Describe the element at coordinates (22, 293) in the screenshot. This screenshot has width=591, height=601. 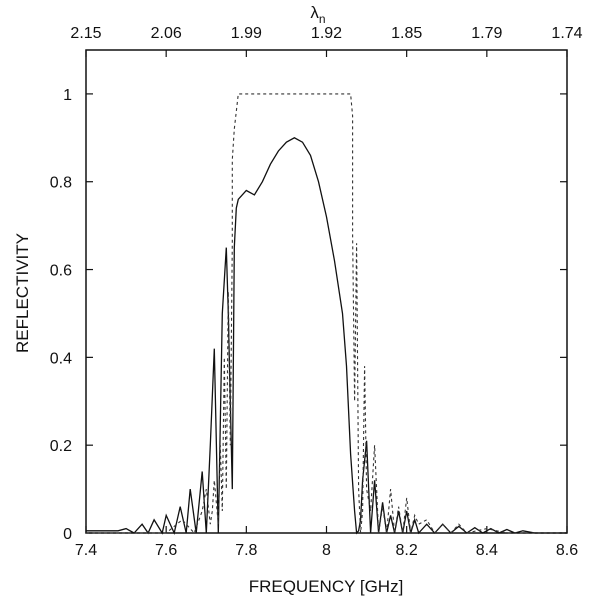
I see `y-axis-label: REFLECTIVITY` at that location.